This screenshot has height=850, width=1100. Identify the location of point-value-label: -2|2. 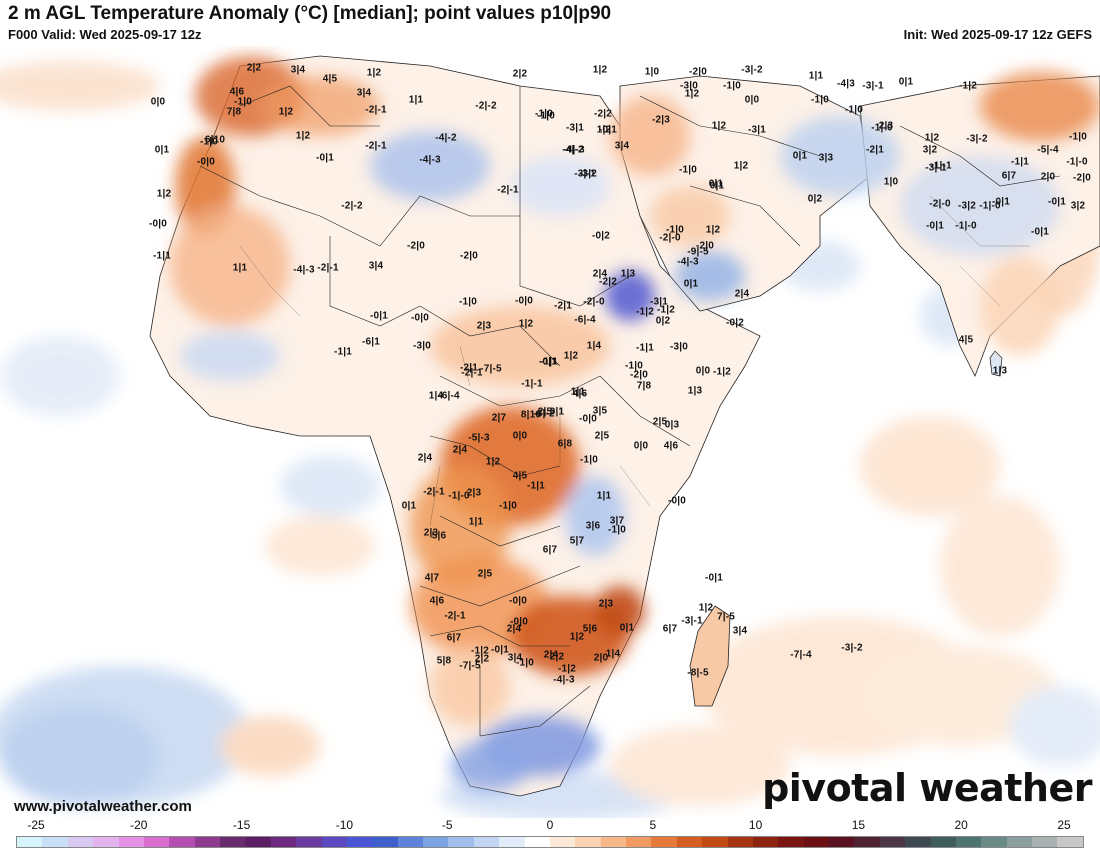
(608, 282).